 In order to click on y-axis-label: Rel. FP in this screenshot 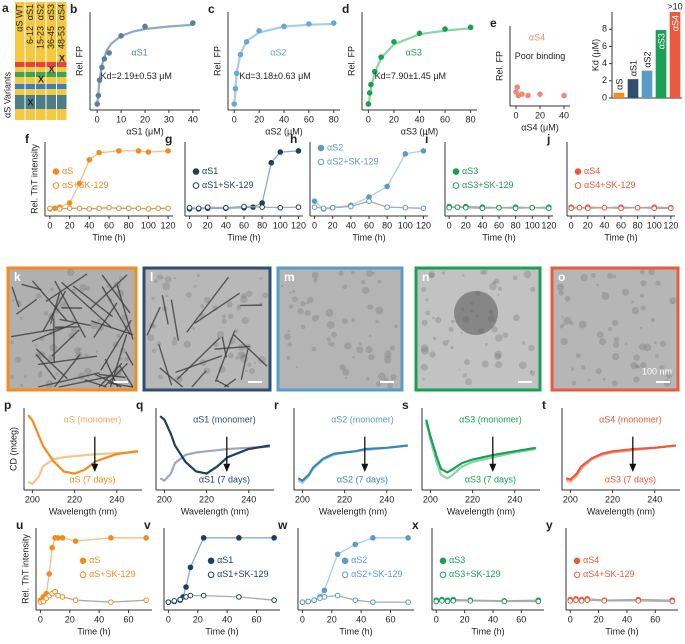, I will do `click(499, 66)`.